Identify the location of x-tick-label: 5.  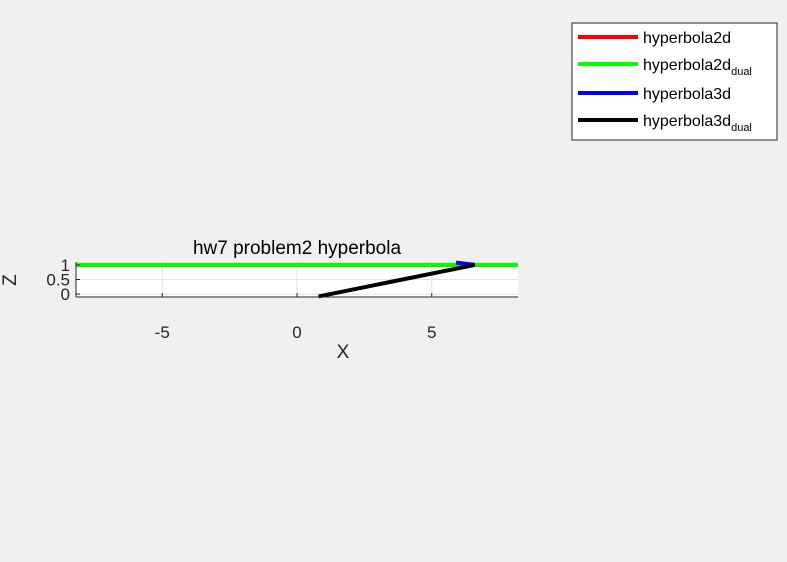
(431, 332).